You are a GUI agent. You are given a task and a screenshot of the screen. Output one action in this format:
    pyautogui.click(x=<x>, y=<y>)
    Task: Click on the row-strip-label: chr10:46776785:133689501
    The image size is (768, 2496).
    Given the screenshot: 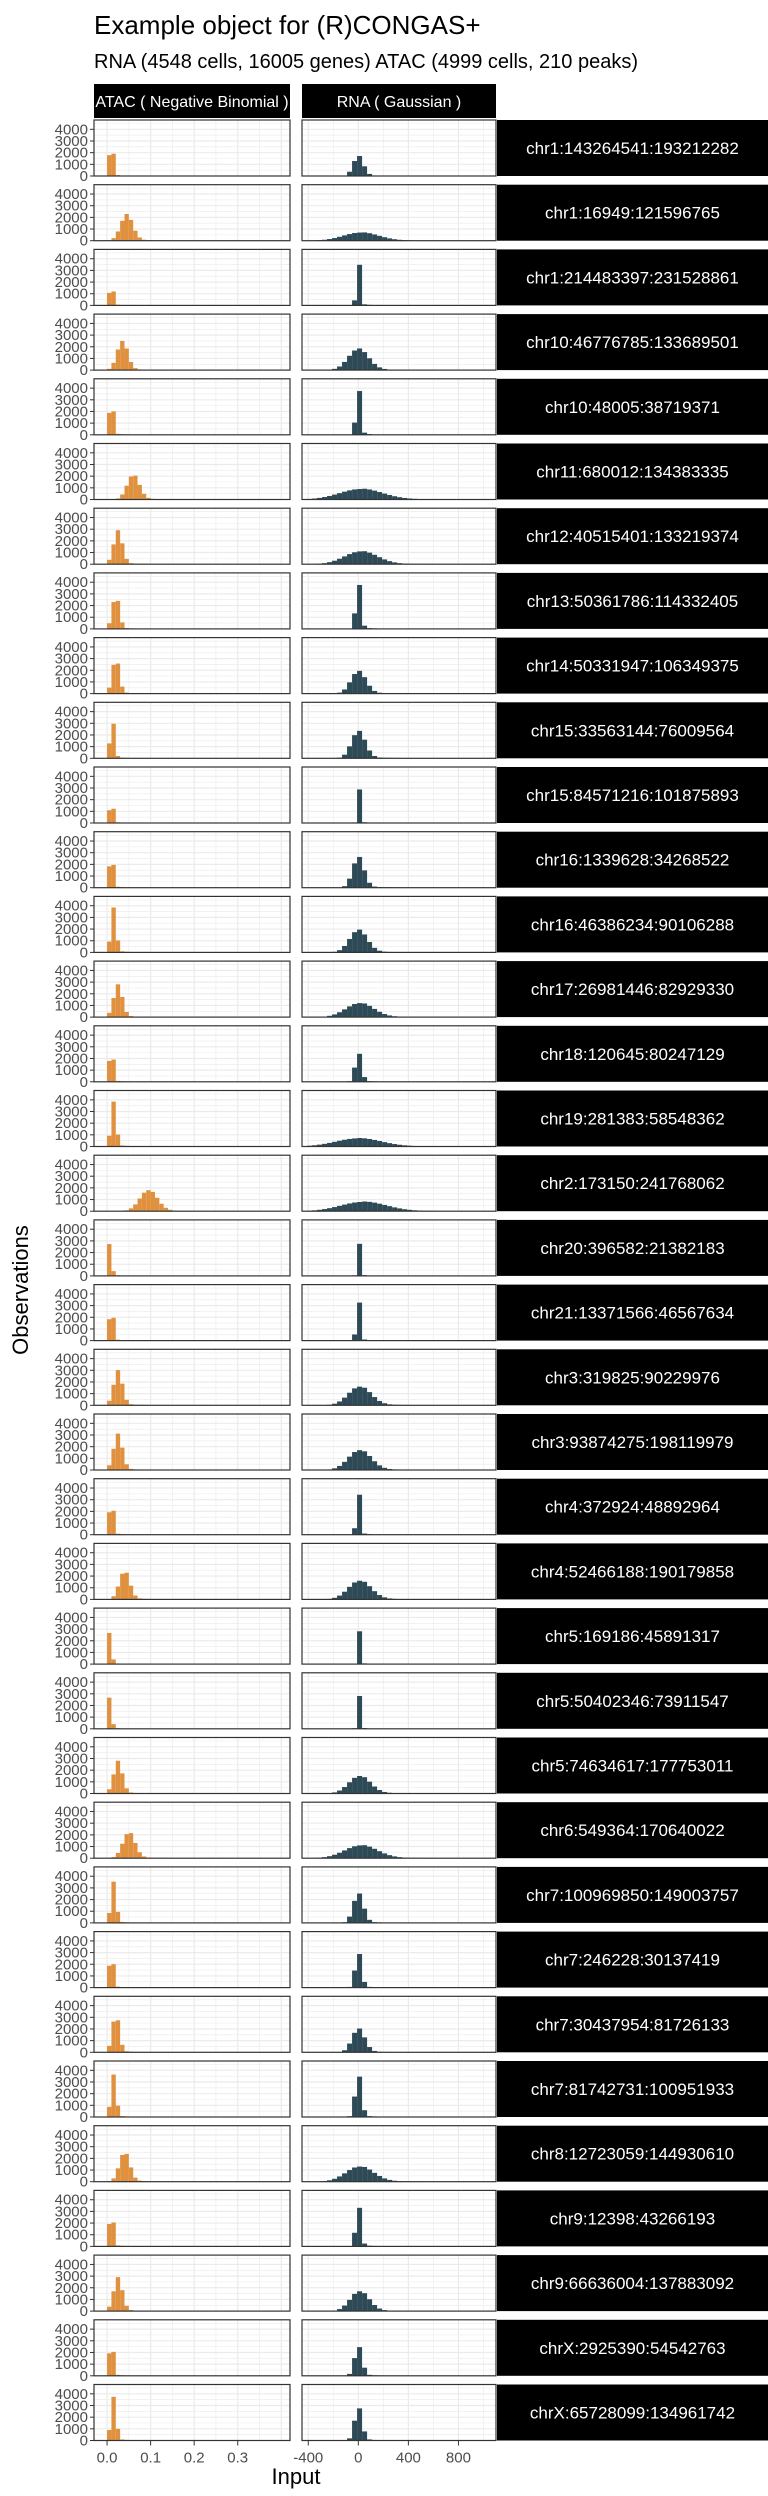 What is the action you would take?
    pyautogui.click(x=632, y=342)
    